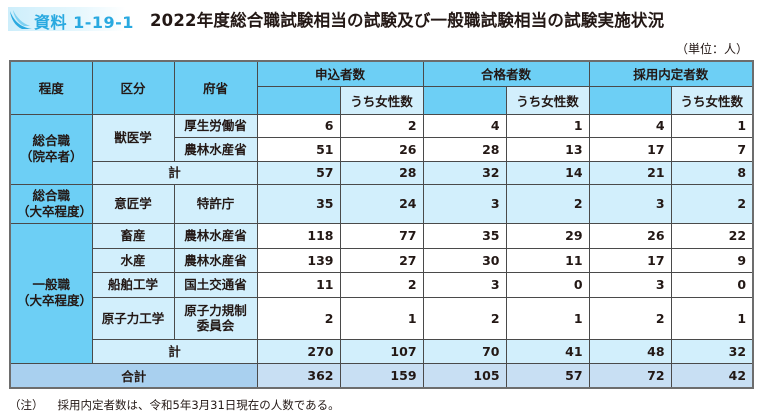 The width and height of the screenshot is (760, 420). I want to click on hired-cell: 48, so click(630, 351).